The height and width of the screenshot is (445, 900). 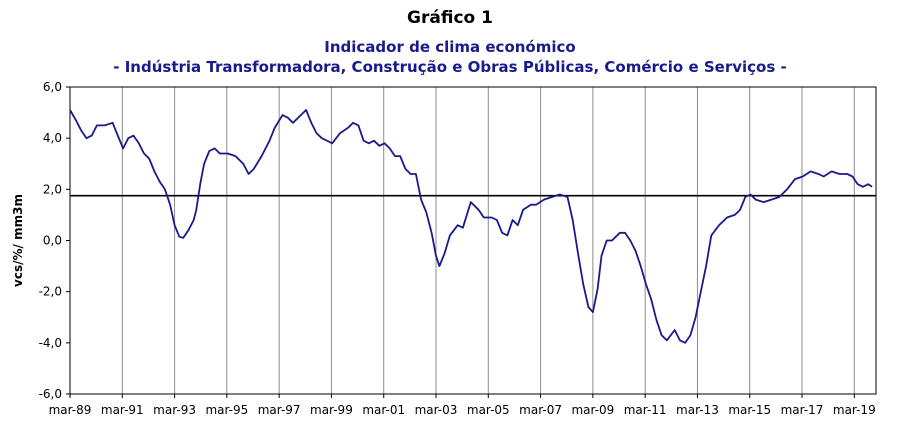 I want to click on x-tick-label: mar-95, so click(x=226, y=410).